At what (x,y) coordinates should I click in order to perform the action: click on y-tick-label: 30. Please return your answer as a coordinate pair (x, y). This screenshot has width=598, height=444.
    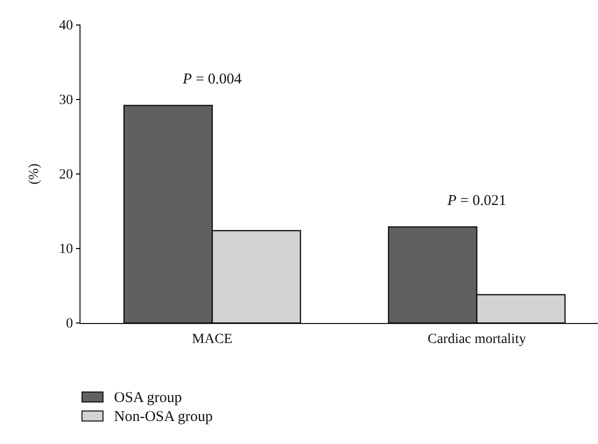
    Looking at the image, I should click on (66, 100).